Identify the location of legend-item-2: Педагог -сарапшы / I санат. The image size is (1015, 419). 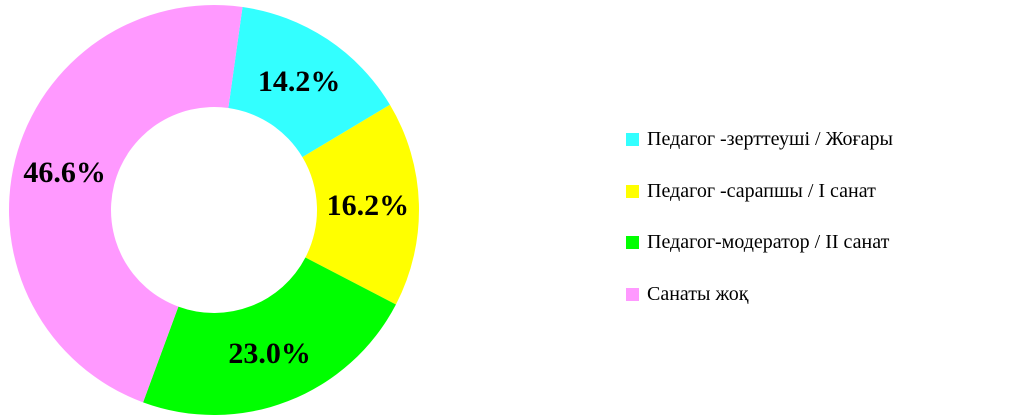
(759, 190).